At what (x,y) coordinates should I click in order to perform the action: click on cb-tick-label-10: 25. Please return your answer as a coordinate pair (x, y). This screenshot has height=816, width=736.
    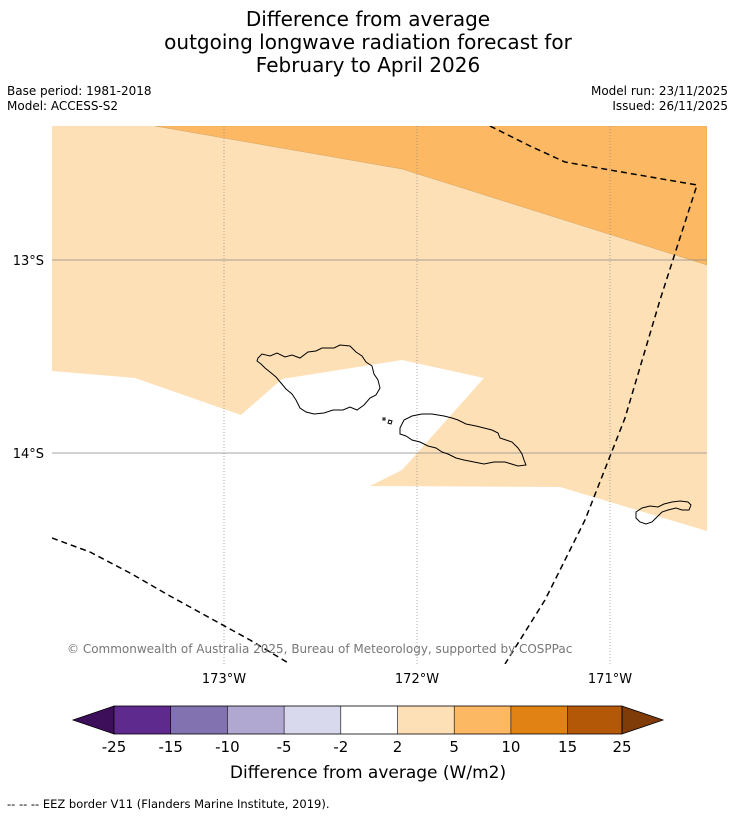
    Looking at the image, I should click on (621, 747).